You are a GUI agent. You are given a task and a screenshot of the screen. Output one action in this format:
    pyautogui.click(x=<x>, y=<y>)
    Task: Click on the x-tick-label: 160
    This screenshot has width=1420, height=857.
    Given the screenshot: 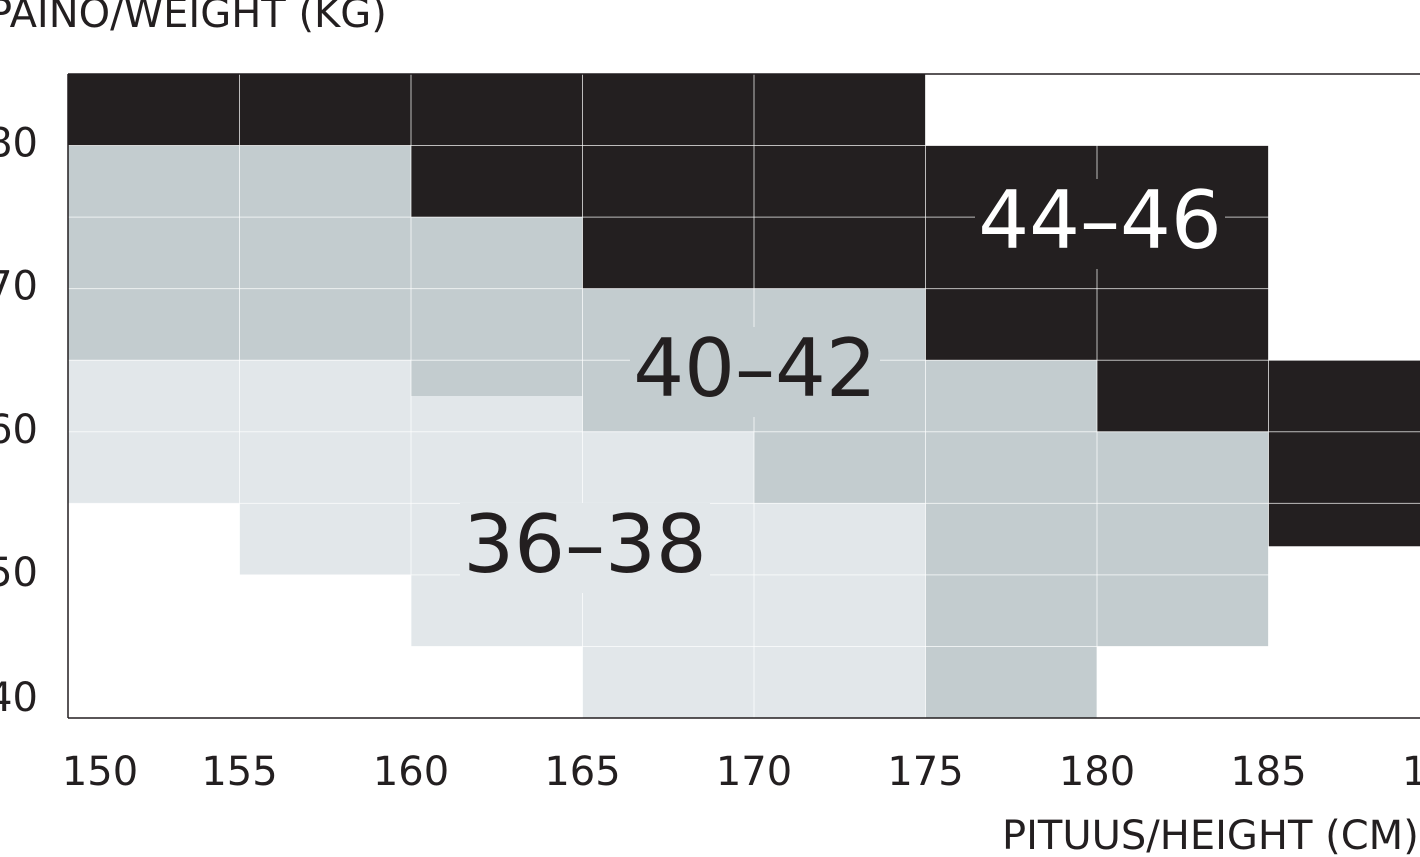 What is the action you would take?
    pyautogui.click(x=411, y=772)
    